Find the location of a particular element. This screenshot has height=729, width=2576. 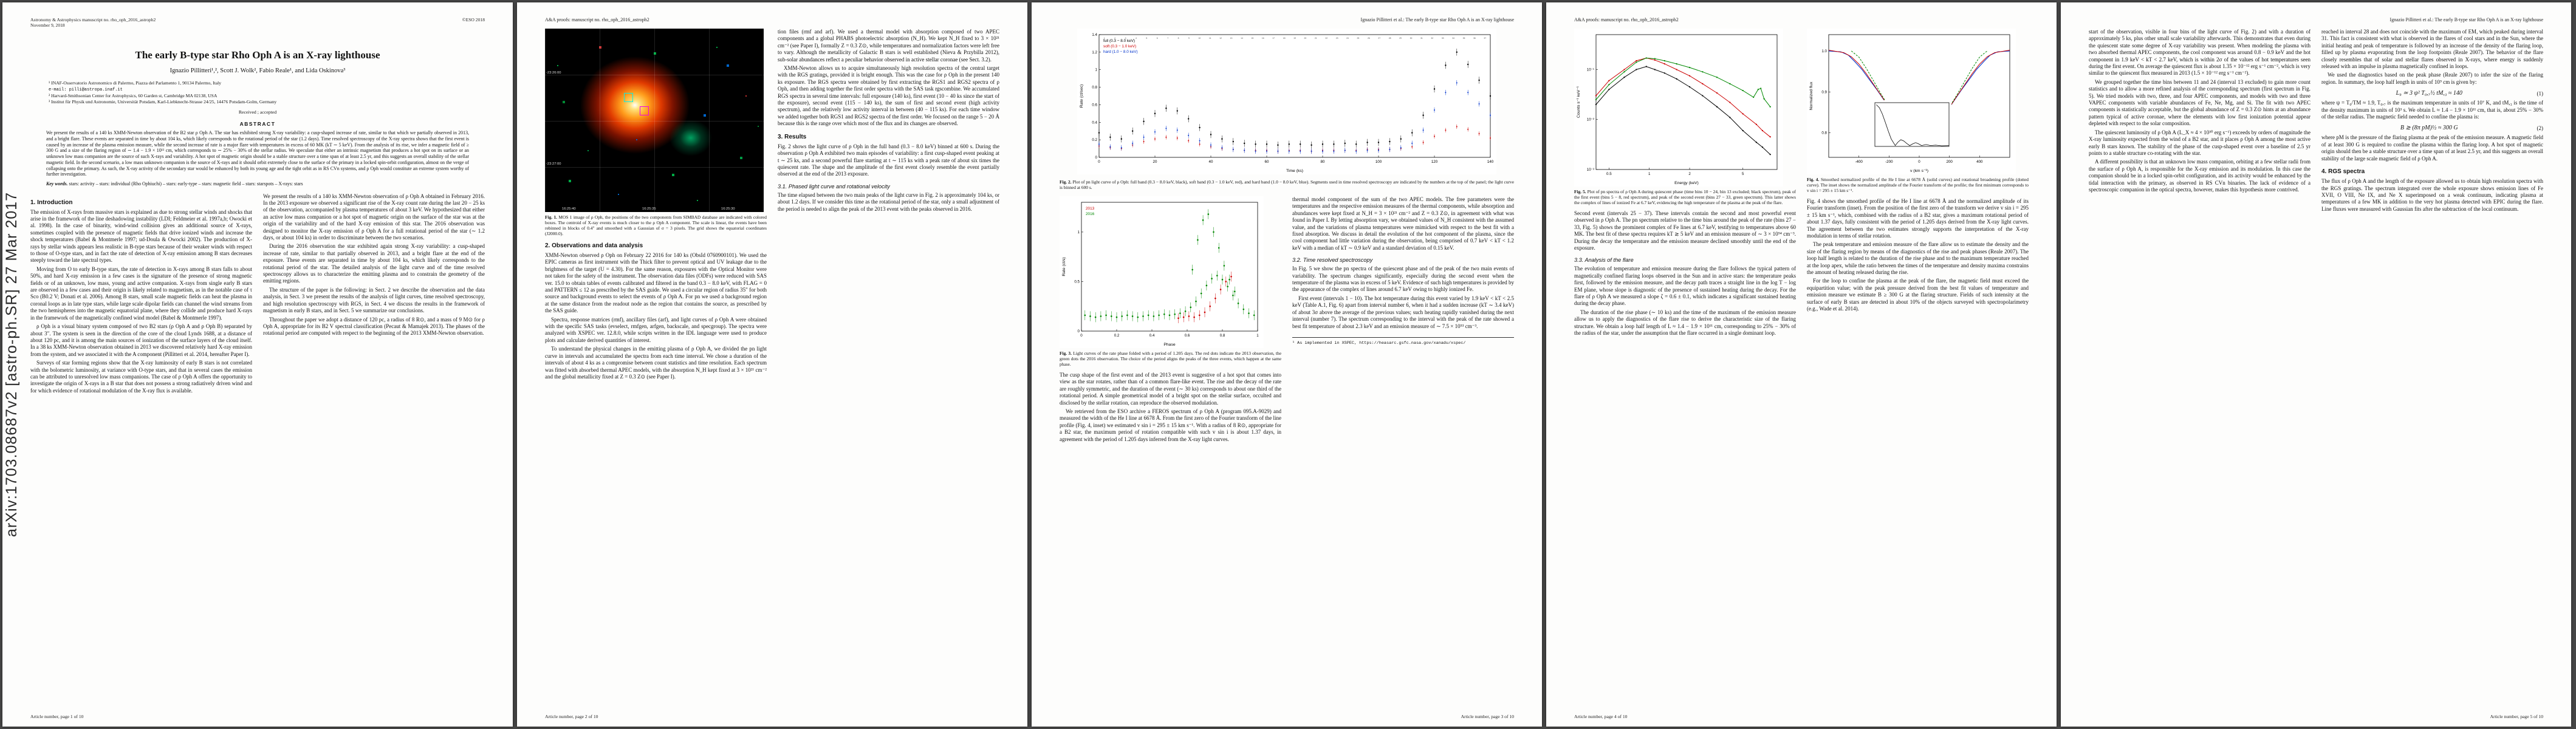

equation-2-number: (2) is located at coordinates (2540, 128).